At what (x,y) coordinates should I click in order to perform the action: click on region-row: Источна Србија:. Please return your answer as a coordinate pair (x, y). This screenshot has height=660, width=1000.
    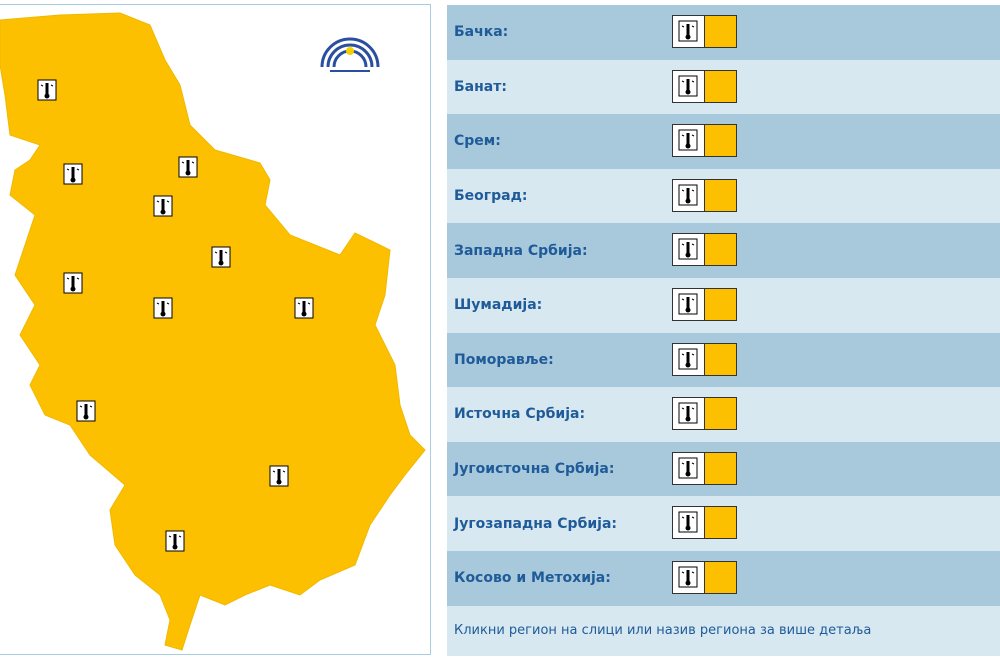
    Looking at the image, I should click on (723, 414).